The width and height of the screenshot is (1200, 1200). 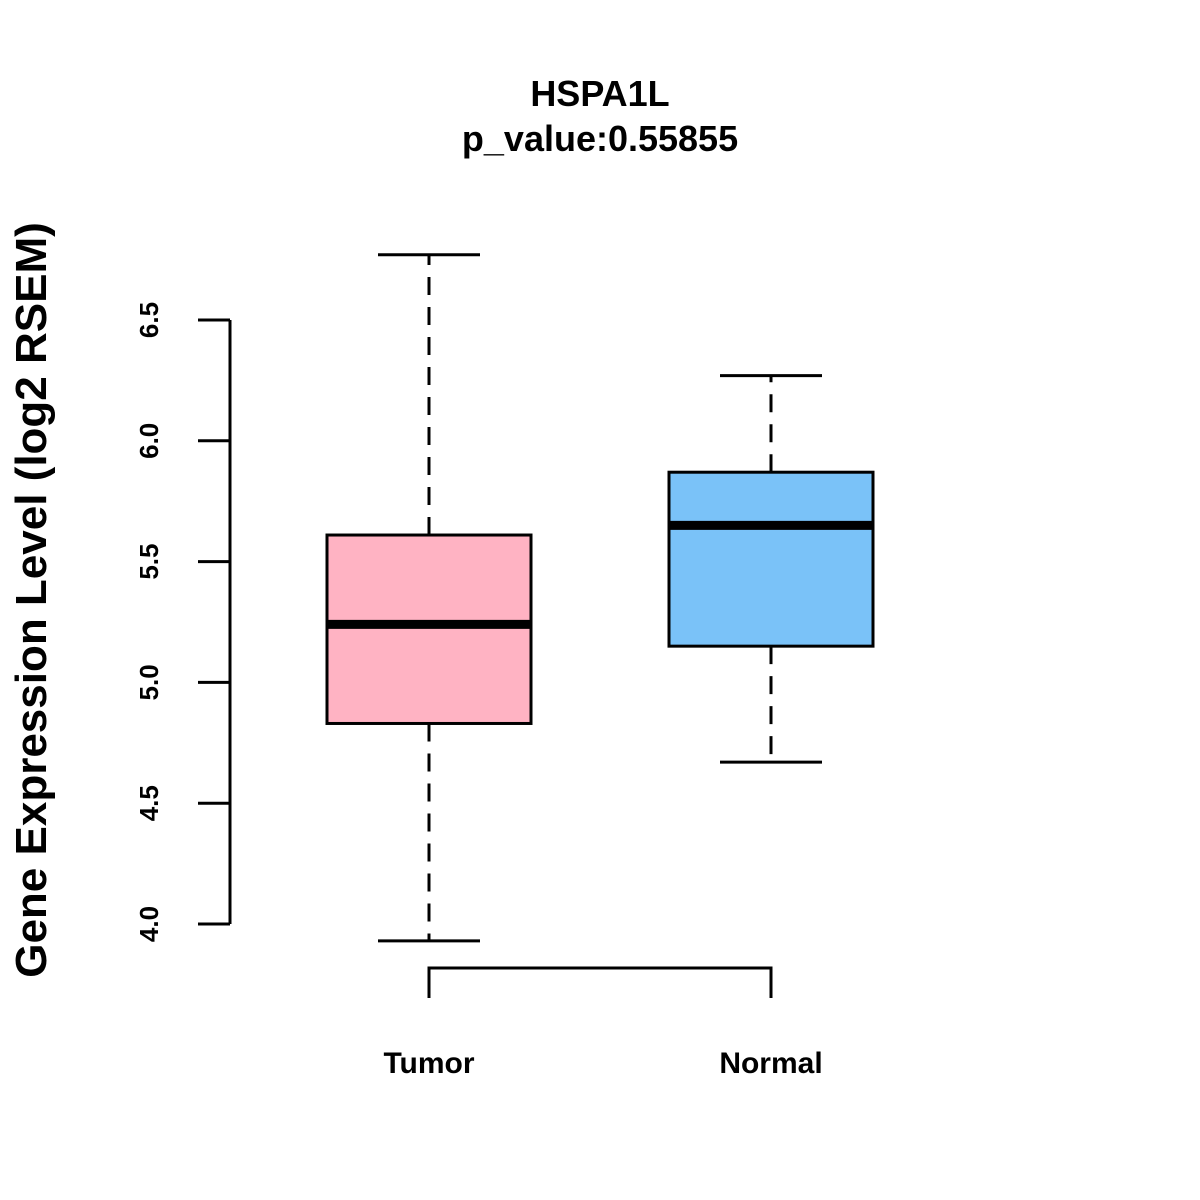 What do you see at coordinates (31, 600) in the screenshot?
I see `y-axis-label: Gene Expression Level (log2 RSEM)` at bounding box center [31, 600].